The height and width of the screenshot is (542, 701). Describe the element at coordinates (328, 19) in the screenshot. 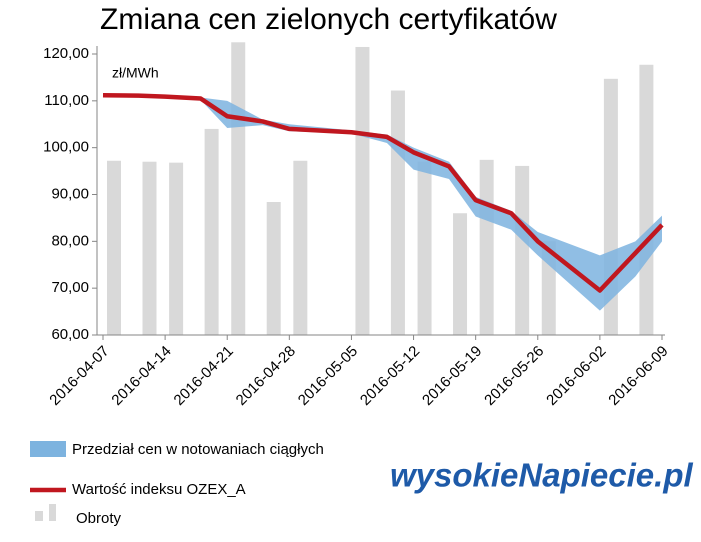

I see `chart-title: Zmiana cen zielonych certyfikatów` at that location.